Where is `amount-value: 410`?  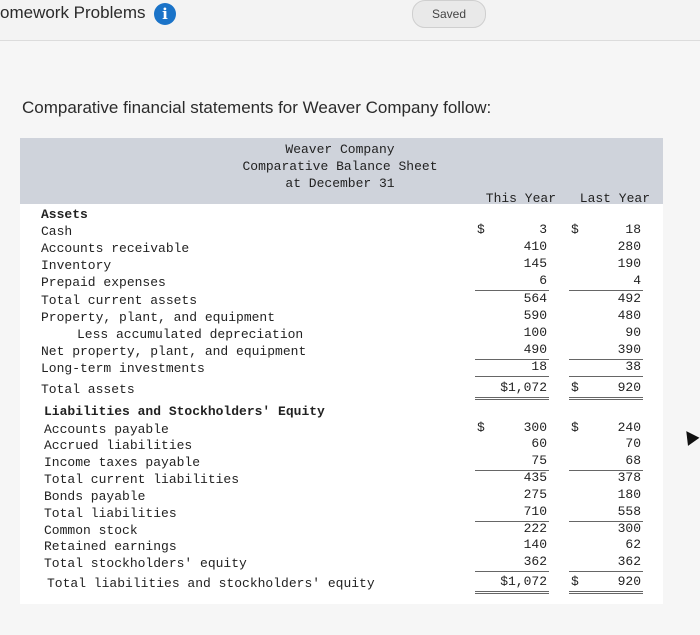 amount-value: 410 is located at coordinates (535, 246).